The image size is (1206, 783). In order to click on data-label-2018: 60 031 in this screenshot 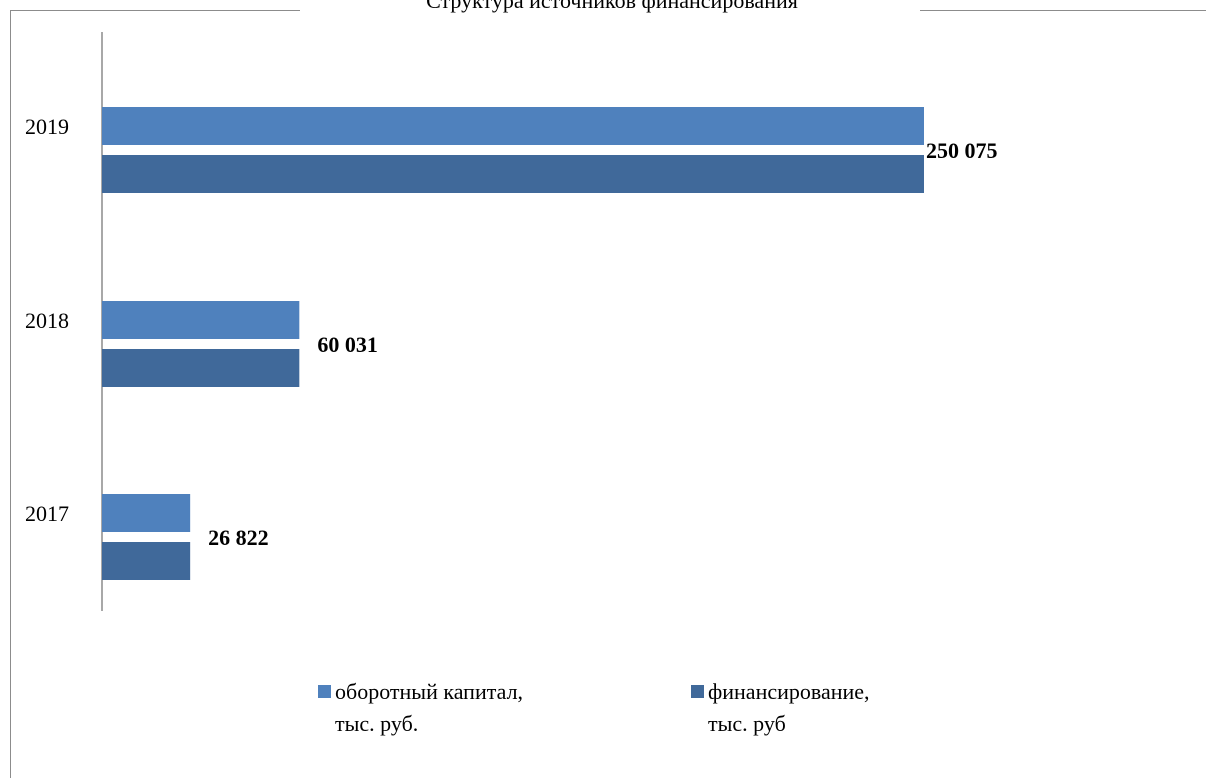, I will do `click(347, 344)`.